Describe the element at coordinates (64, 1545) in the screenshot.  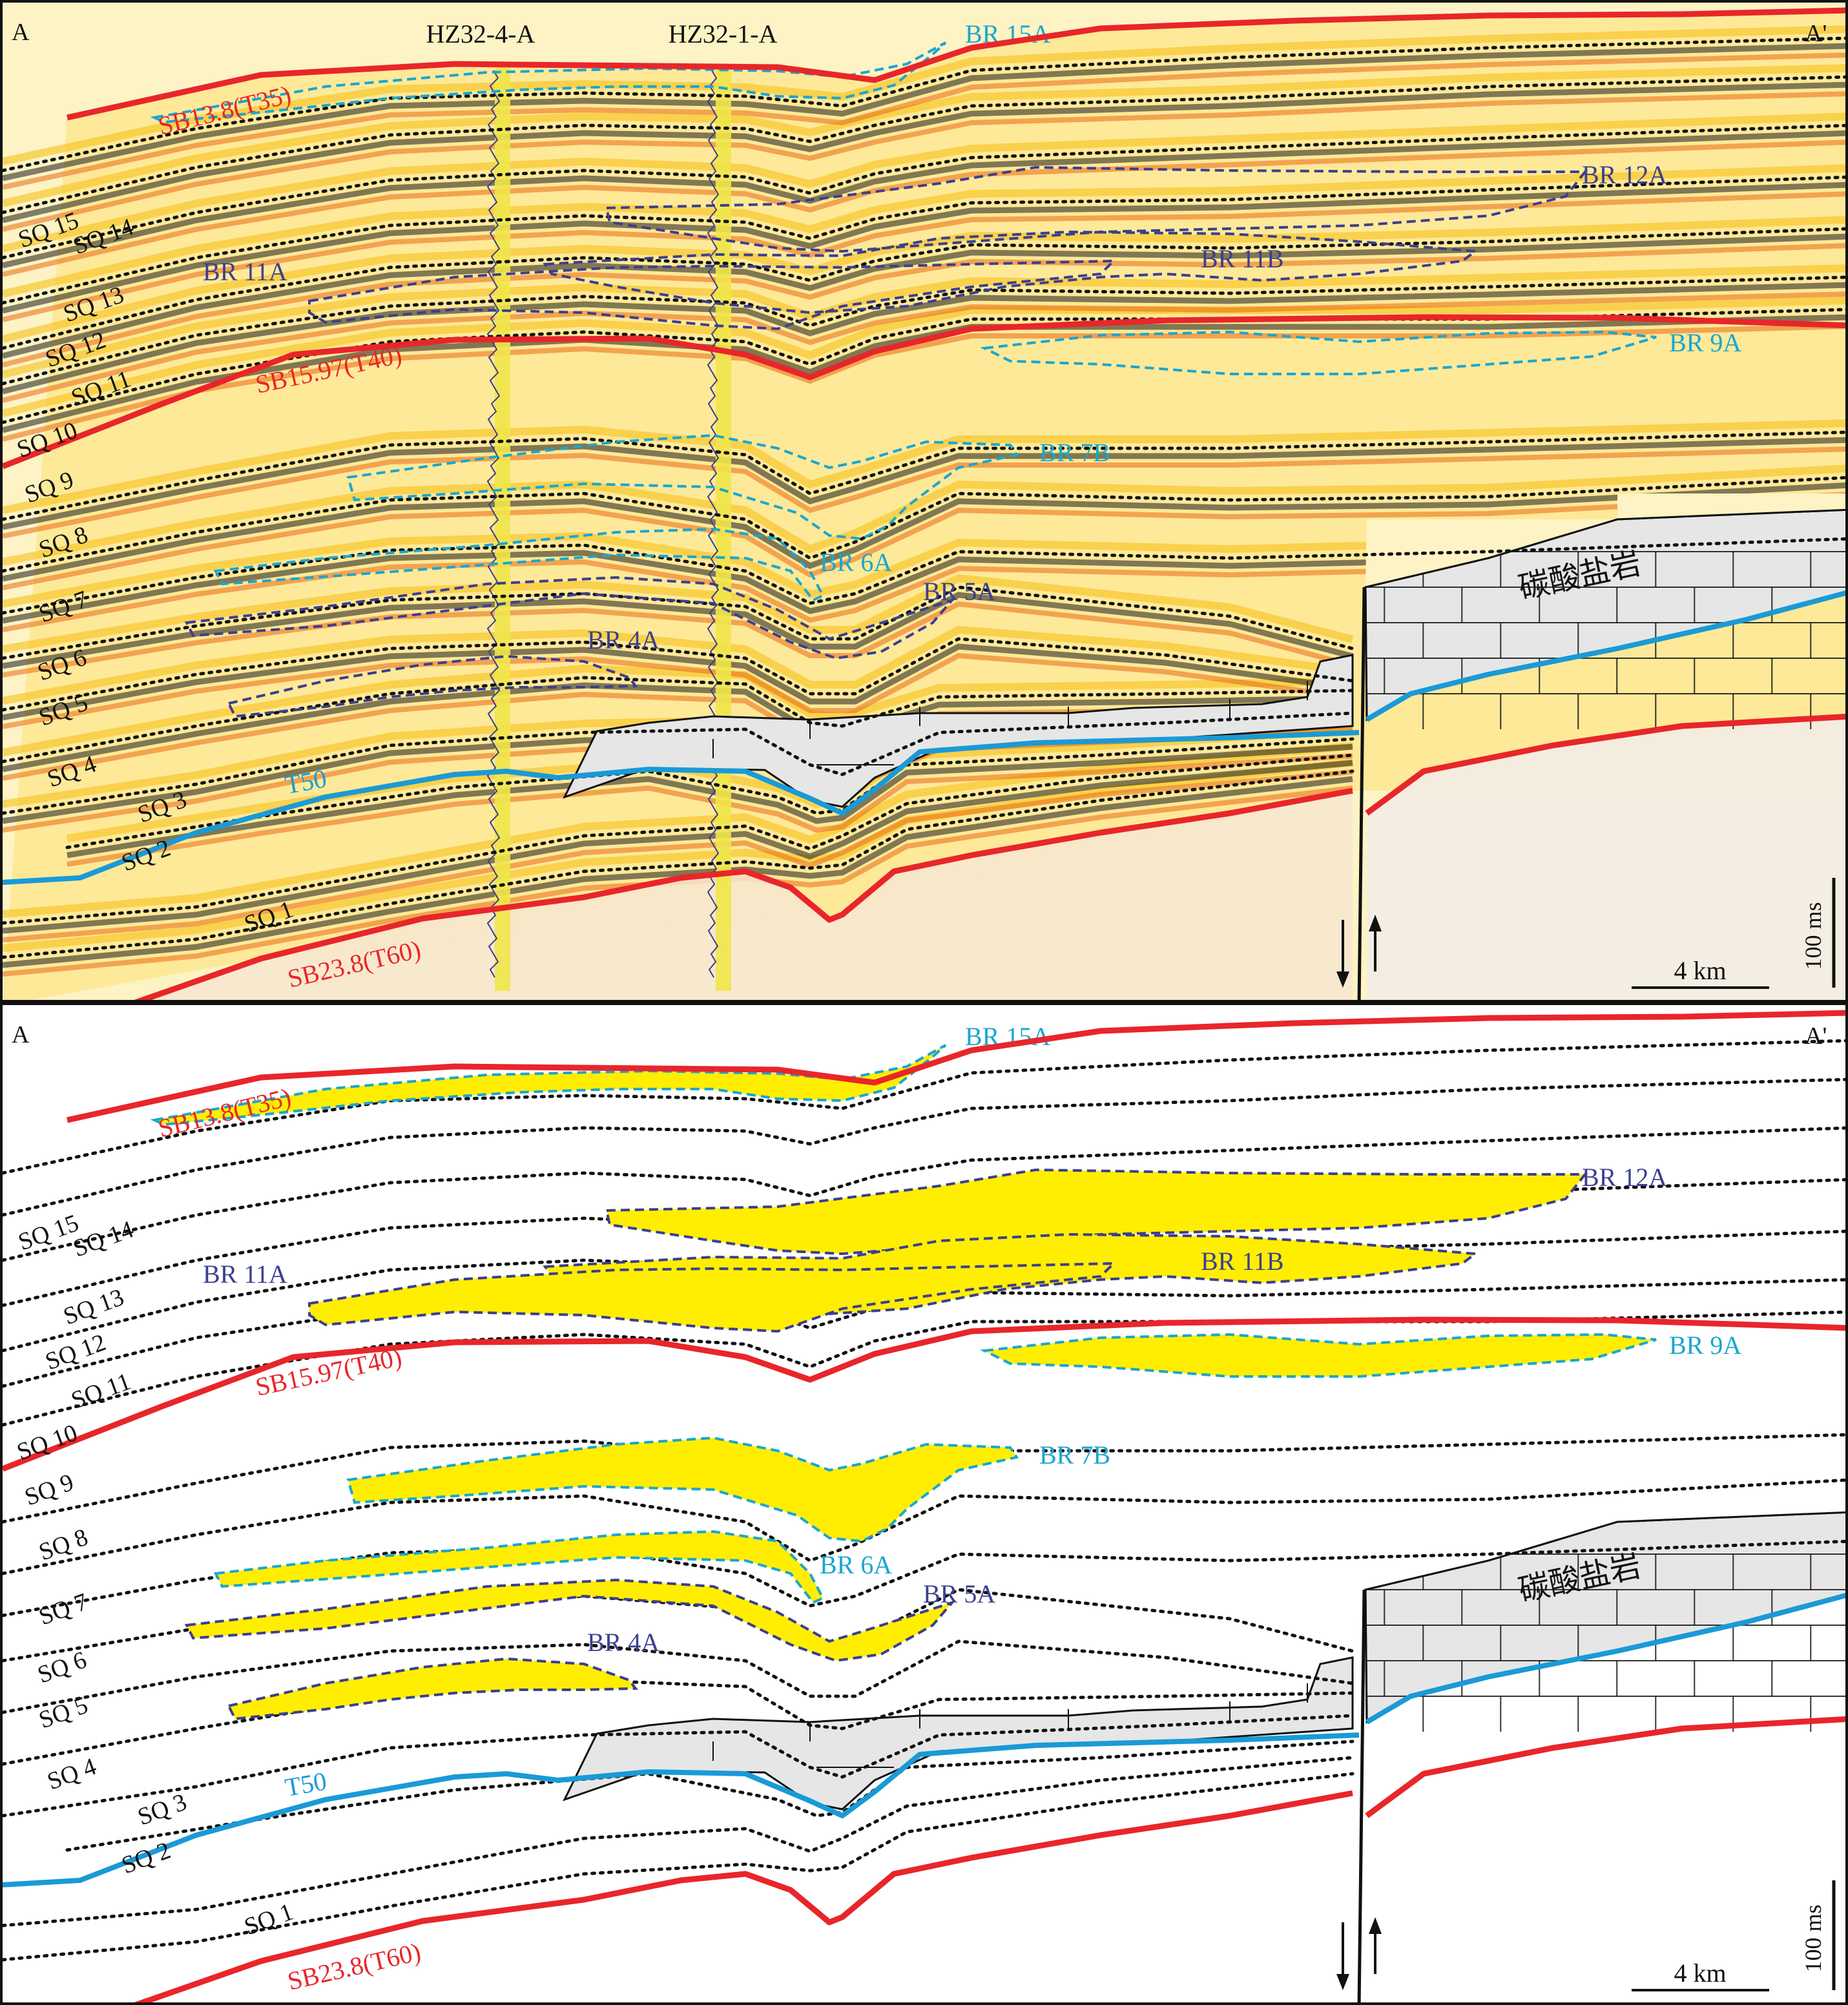
I see `sequence-label: SQ 8` at that location.